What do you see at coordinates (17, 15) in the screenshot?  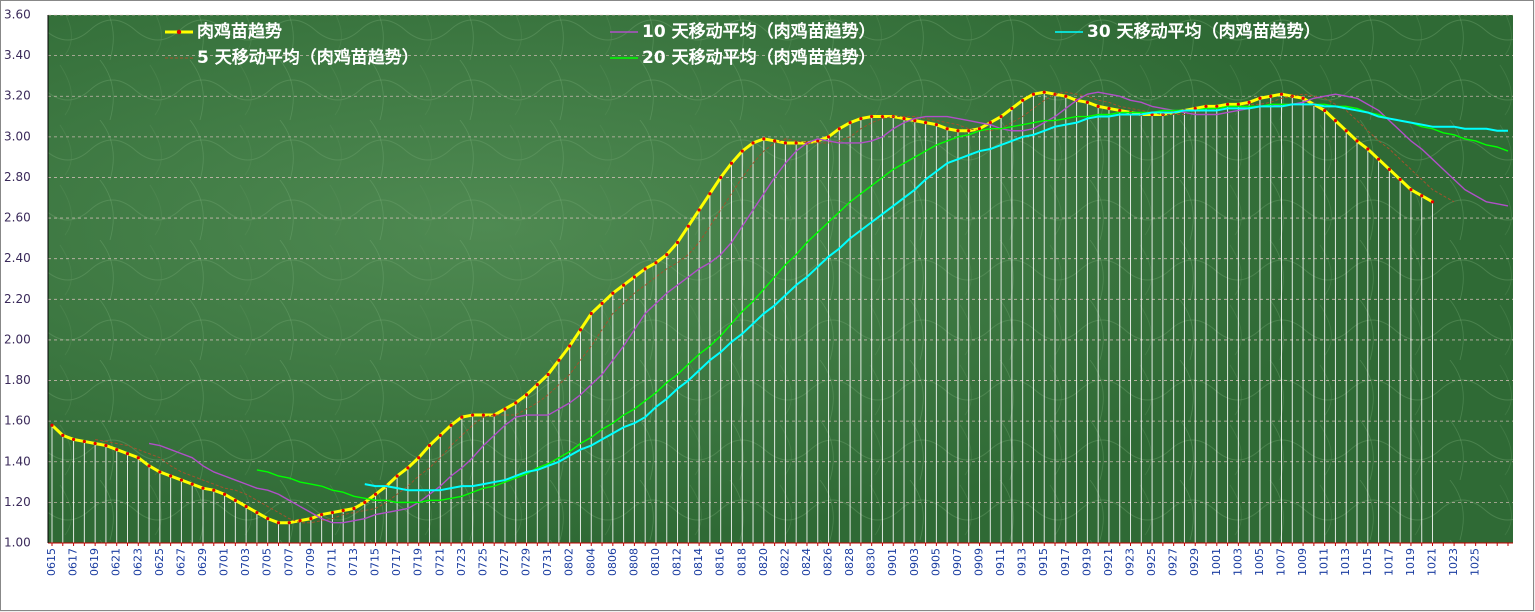 I see `y-tick-label: 3.60` at bounding box center [17, 15].